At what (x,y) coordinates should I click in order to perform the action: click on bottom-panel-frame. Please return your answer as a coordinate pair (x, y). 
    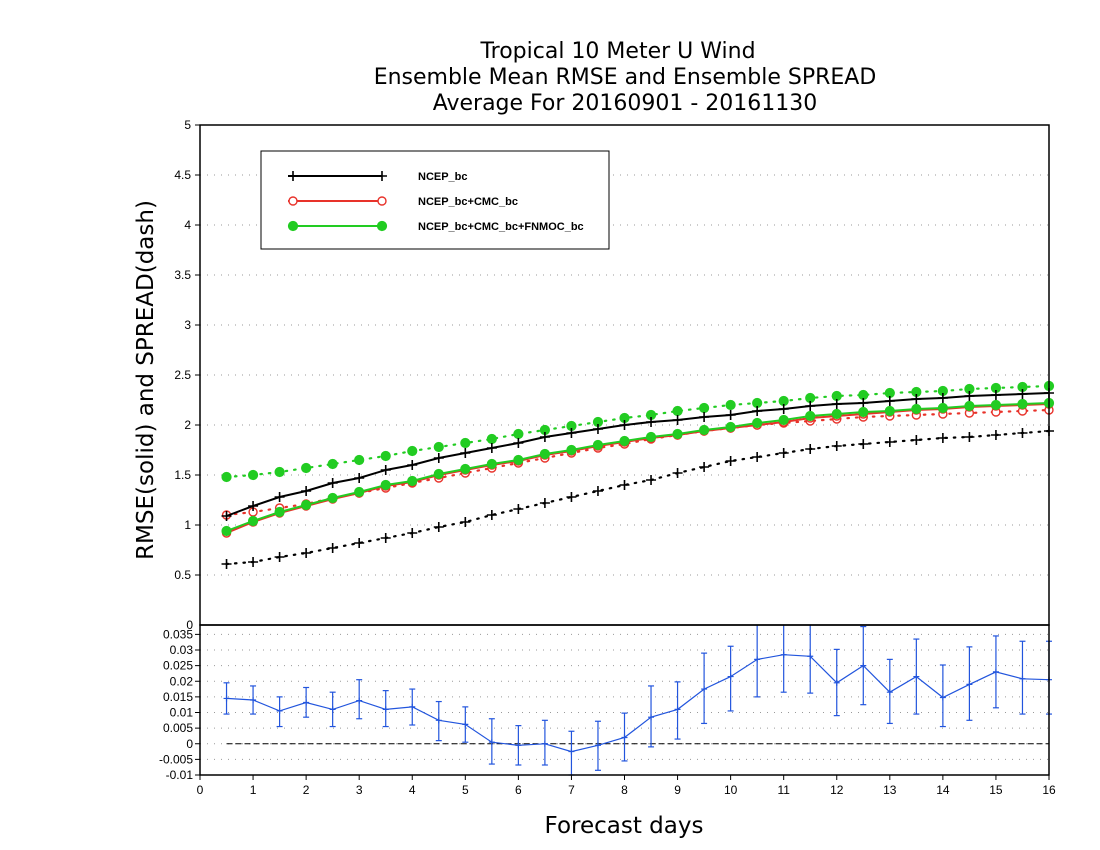
    Looking at the image, I should click on (624, 700).